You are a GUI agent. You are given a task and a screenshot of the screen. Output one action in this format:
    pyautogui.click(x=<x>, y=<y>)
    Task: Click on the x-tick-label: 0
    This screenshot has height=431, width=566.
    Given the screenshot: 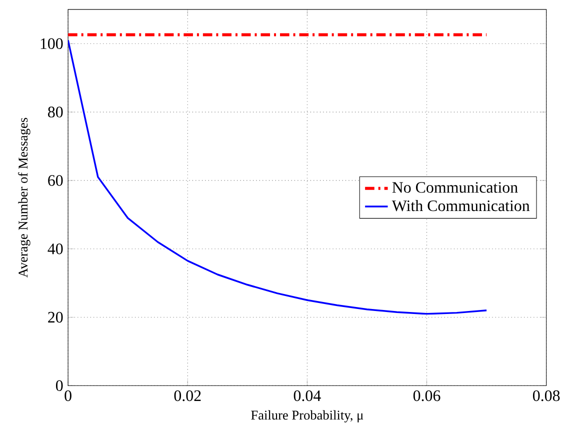 What is the action you would take?
    pyautogui.click(x=68, y=396)
    